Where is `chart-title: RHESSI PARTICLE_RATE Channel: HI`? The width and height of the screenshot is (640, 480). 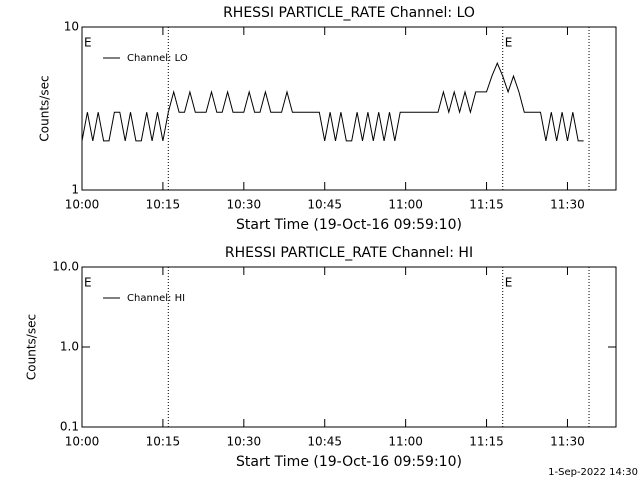 chart-title: RHESSI PARTICLE_RATE Channel: HI is located at coordinates (349, 253).